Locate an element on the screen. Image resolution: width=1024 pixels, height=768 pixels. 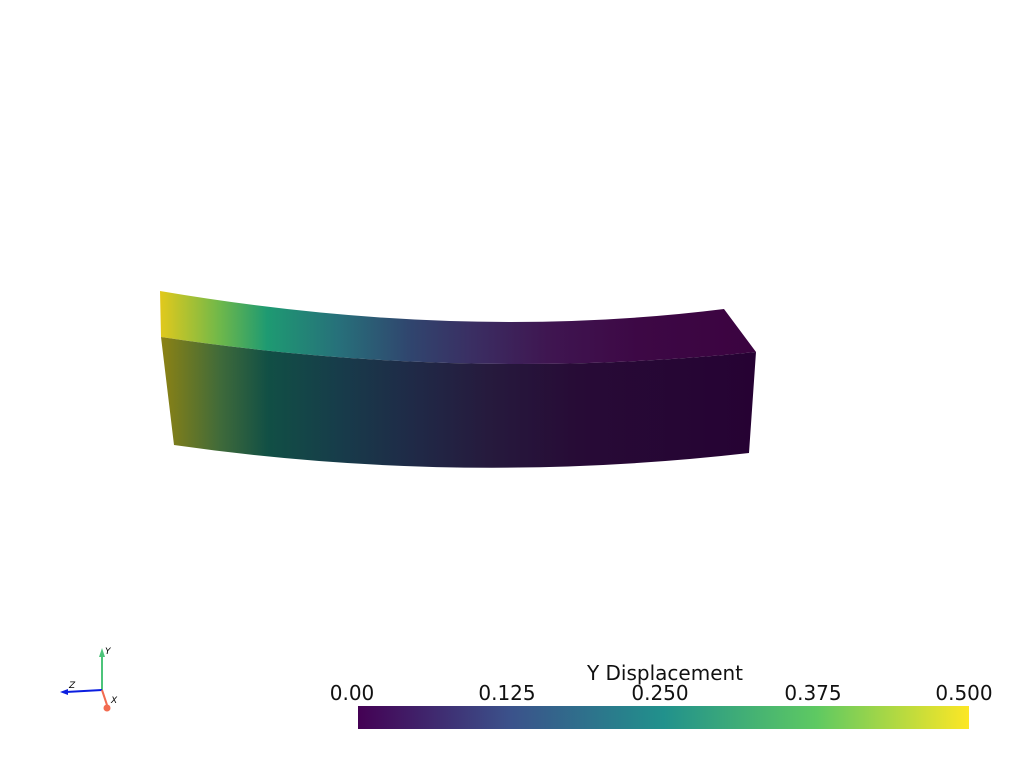
x-arrow-head-icon is located at coordinates (107, 708).